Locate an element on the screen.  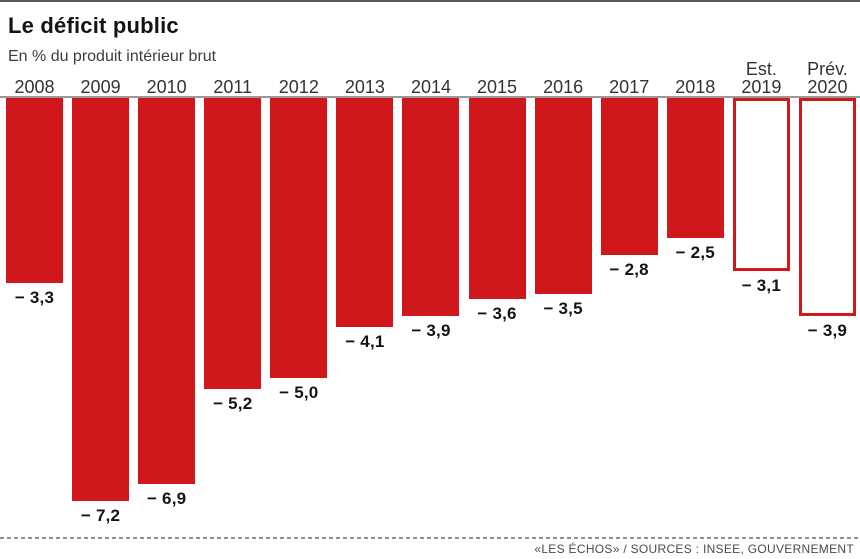
category-year: 2013 is located at coordinates (364, 87).